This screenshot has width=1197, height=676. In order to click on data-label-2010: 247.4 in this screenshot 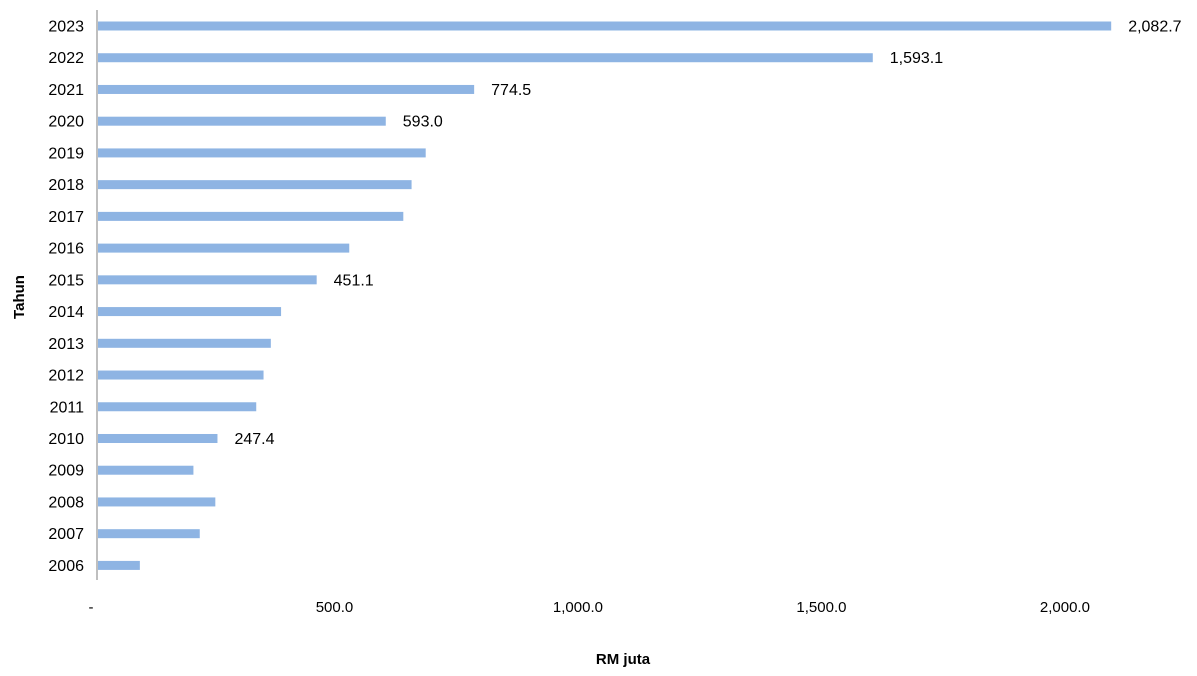, I will do `click(254, 439)`.